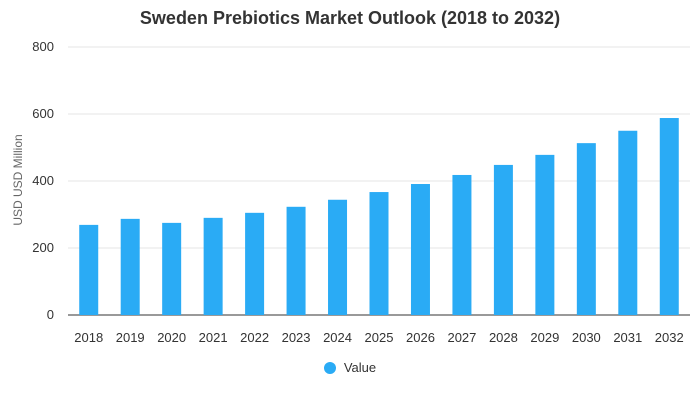 The image size is (700, 400). What do you see at coordinates (213, 337) in the screenshot?
I see `x-tick-label: 2021` at bounding box center [213, 337].